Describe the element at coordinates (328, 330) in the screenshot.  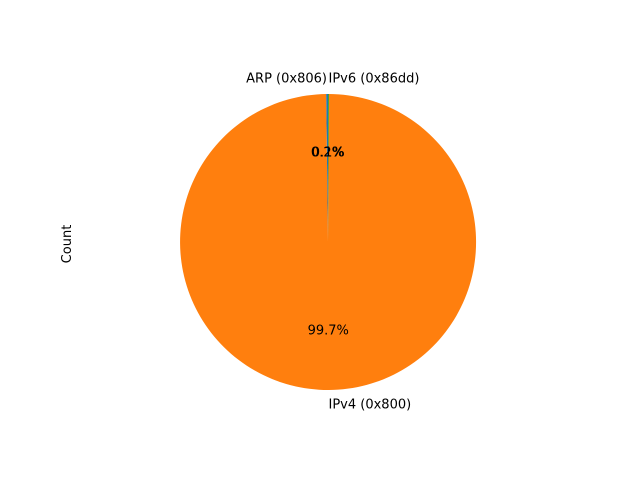
I see `slice-pct-ipv4-0x800: 99.7%` at that location.